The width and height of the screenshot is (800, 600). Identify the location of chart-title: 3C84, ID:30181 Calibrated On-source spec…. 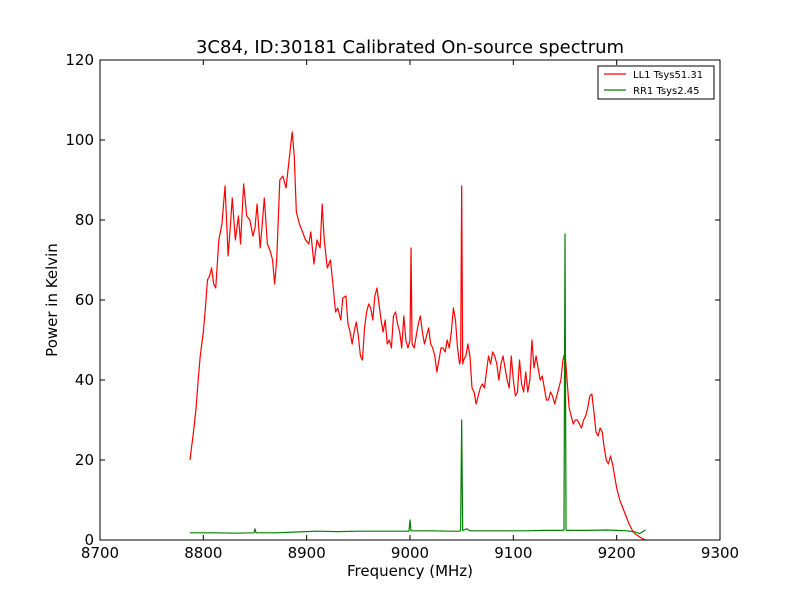
(410, 47).